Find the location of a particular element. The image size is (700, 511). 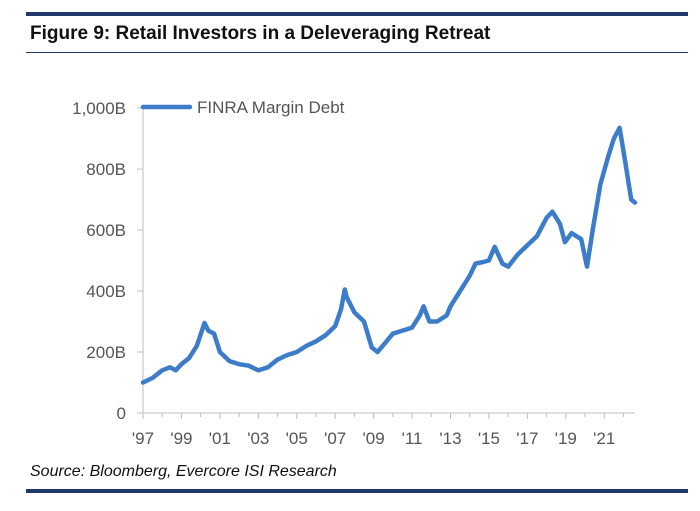

y-tick-label: 600B is located at coordinates (106, 230).